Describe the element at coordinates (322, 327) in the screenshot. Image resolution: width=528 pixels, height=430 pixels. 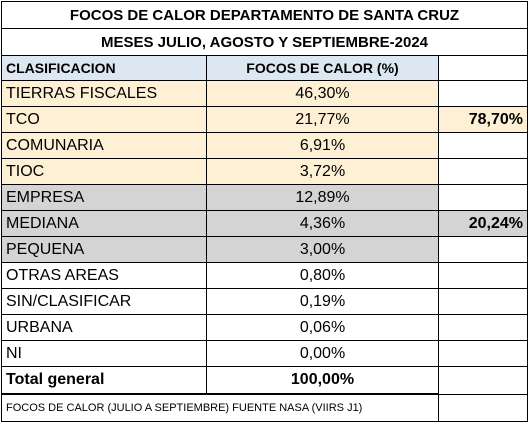
I see `row-value: 0,06%` at that location.